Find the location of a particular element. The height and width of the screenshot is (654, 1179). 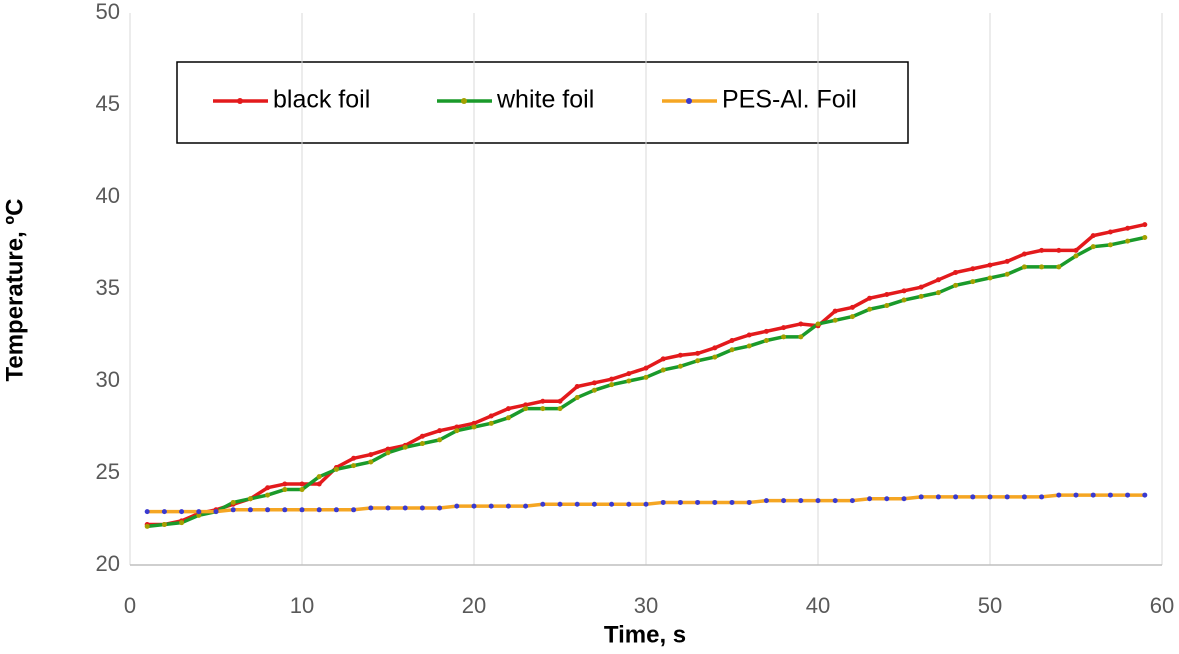

x-axis-title: Time, s is located at coordinates (645, 634).